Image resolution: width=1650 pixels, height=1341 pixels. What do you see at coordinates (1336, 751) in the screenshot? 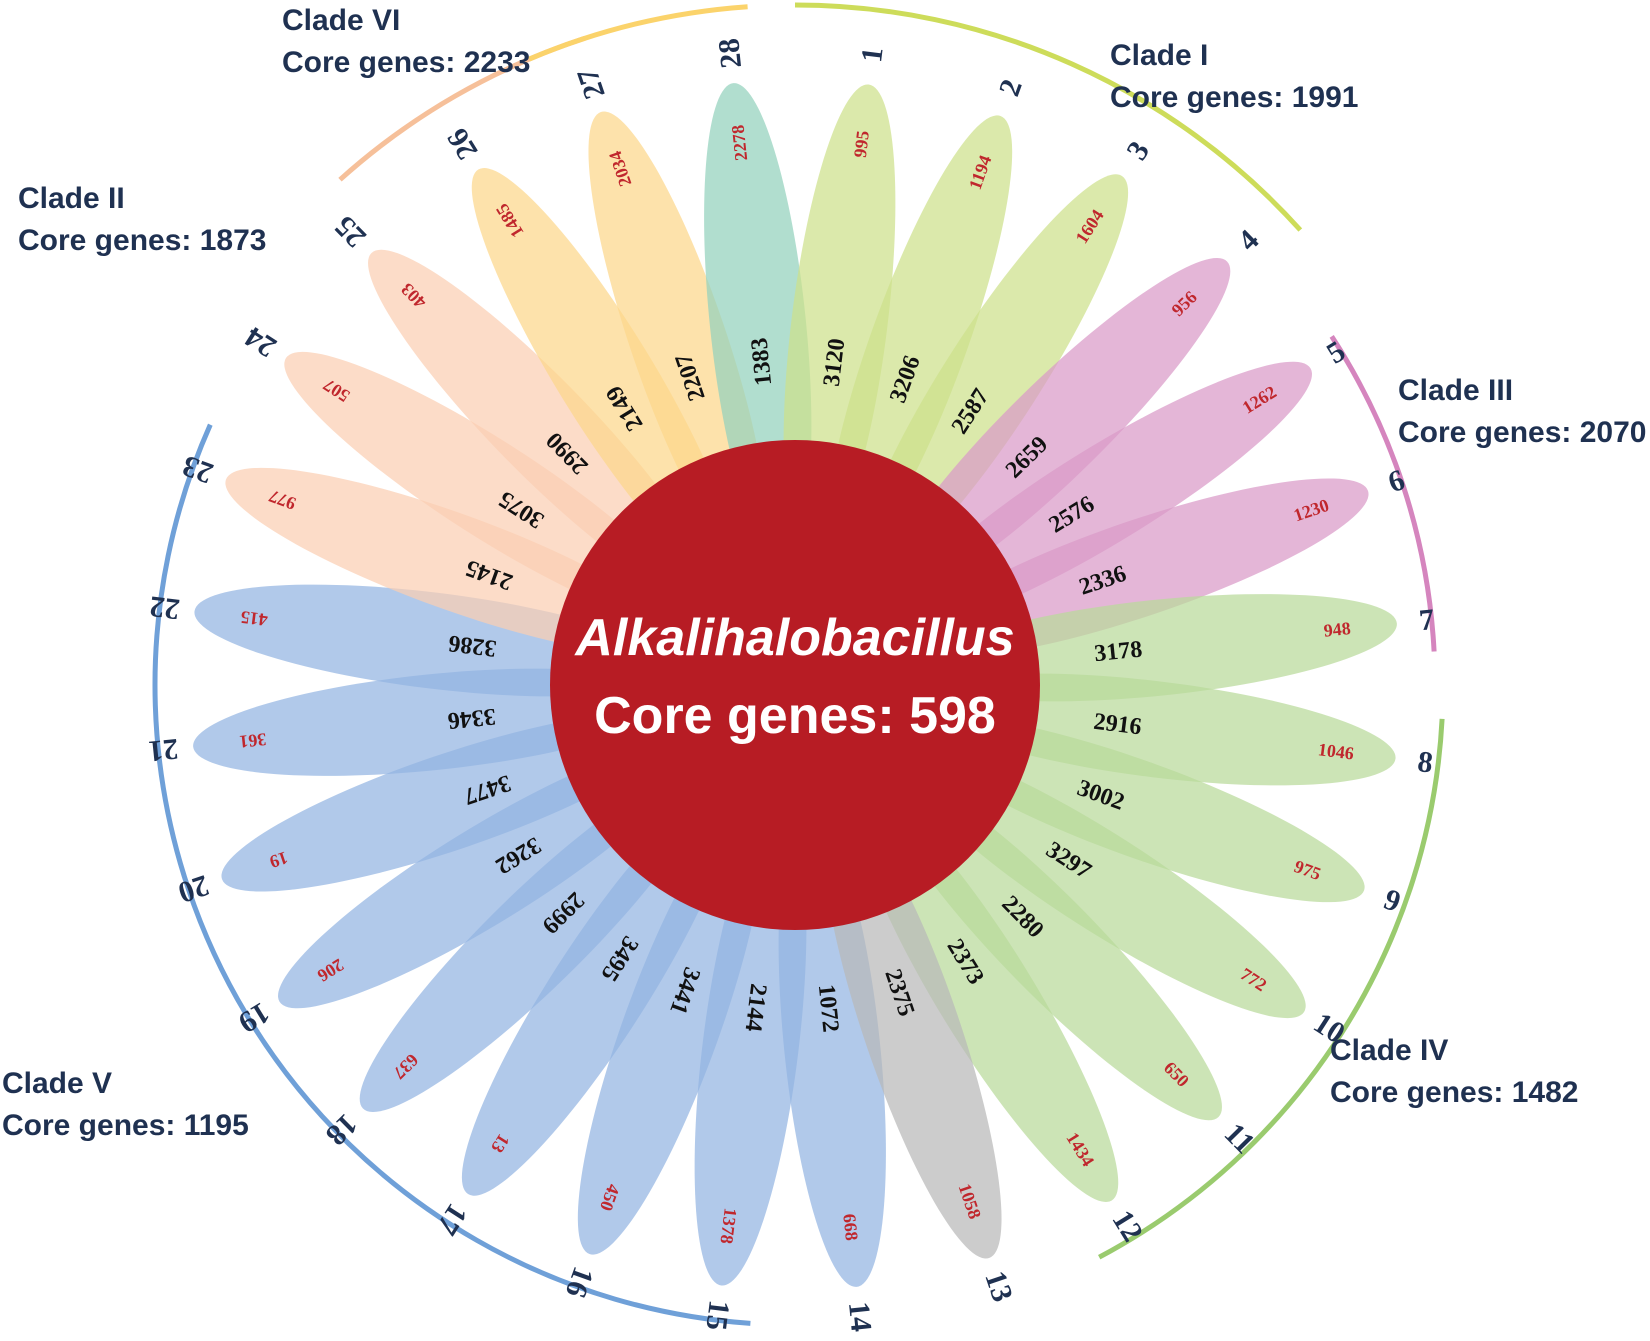
I see `petal-8-unique: 1046` at bounding box center [1336, 751].